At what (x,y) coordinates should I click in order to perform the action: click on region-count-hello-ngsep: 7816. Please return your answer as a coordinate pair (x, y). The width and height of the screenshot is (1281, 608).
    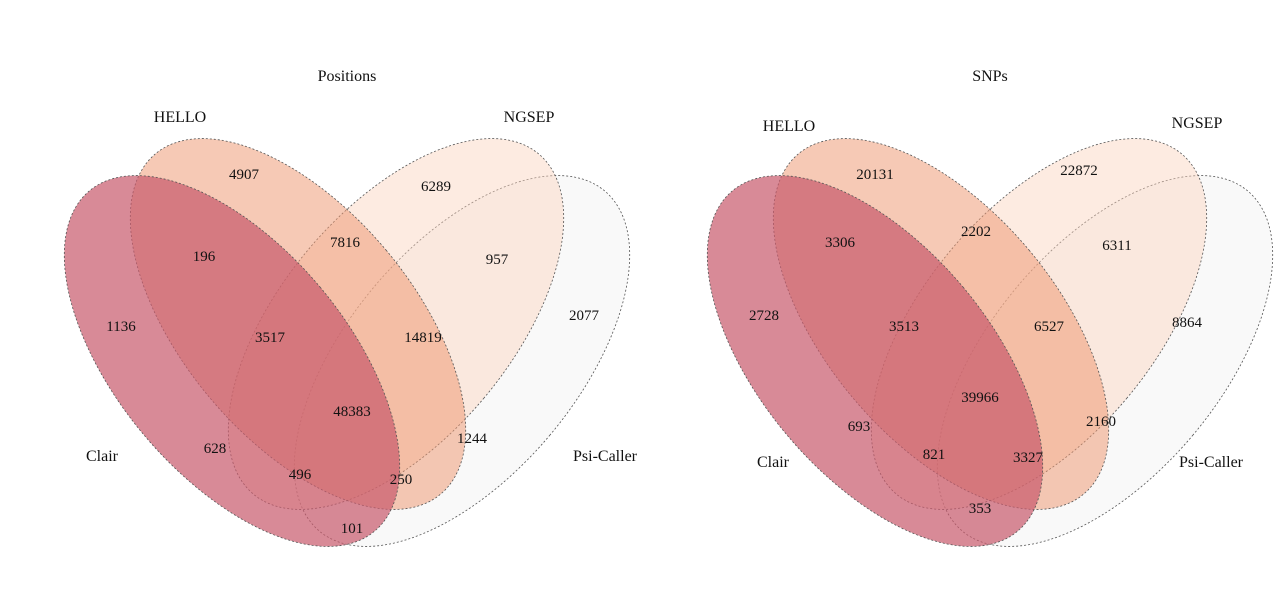
    Looking at the image, I should click on (345, 243).